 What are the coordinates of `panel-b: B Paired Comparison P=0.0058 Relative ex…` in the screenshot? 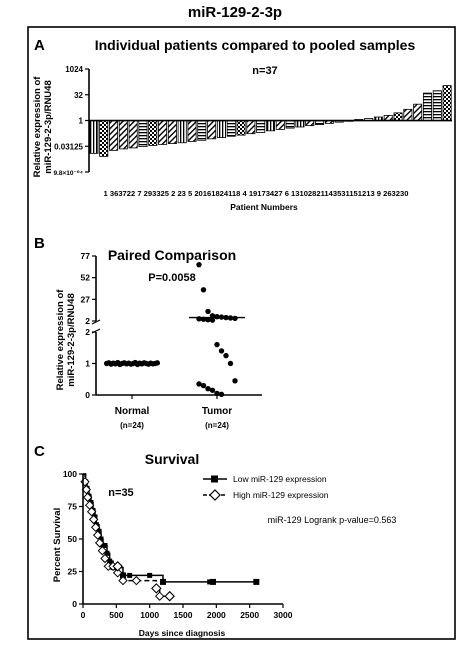 It's located at (148, 332).